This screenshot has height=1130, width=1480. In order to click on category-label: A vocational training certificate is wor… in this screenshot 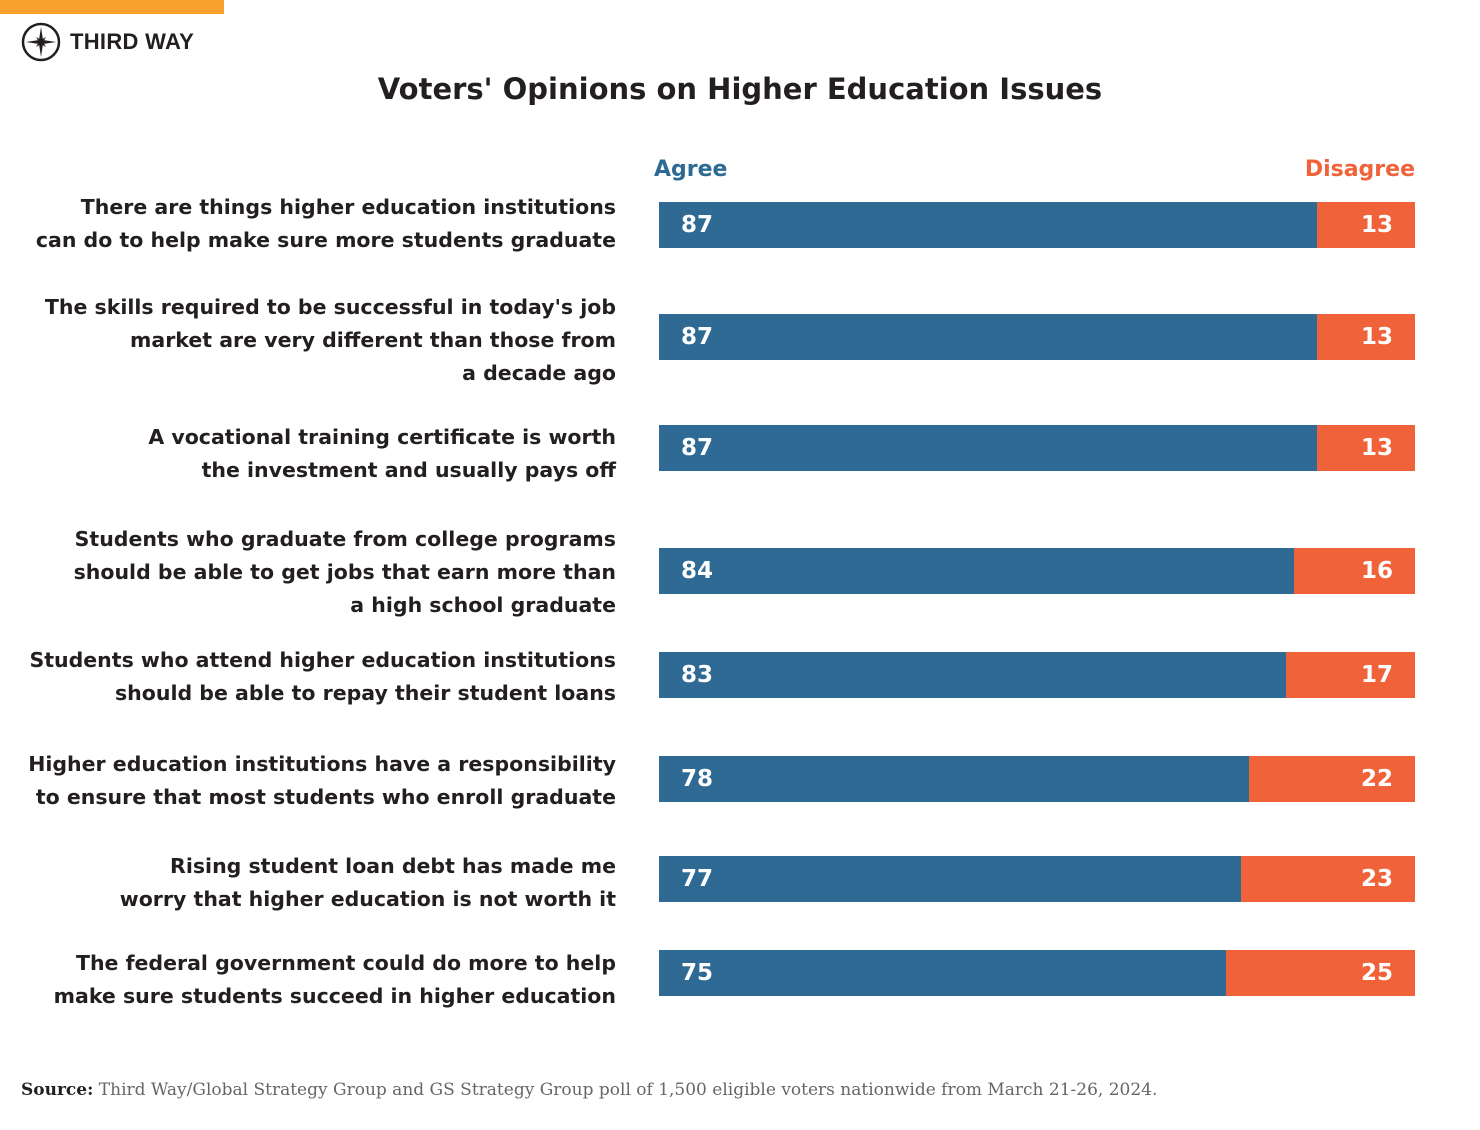, I will do `click(382, 454)`.